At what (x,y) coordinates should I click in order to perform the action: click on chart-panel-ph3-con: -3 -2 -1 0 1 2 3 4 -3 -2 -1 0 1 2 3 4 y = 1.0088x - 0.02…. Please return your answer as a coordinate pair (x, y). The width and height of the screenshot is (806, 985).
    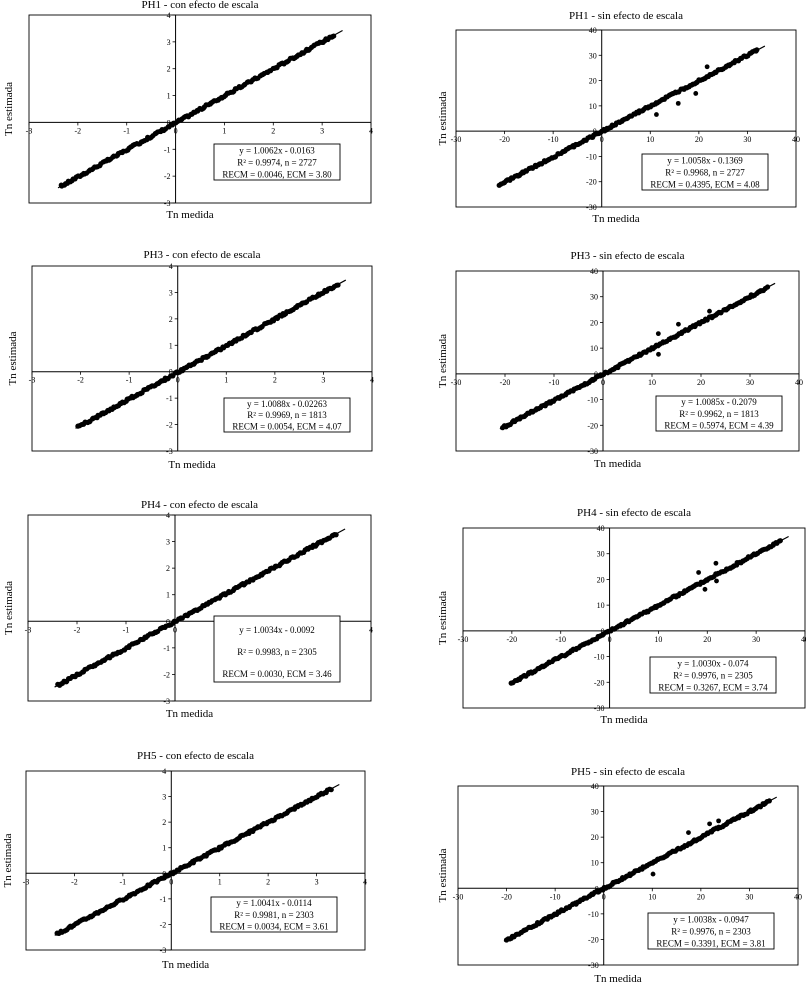
    Looking at the image, I should click on (190, 360).